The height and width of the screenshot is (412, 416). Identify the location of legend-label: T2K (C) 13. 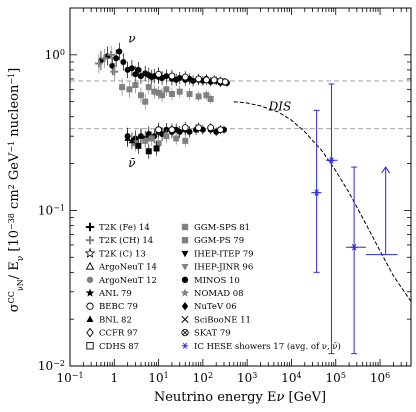
(122, 253).